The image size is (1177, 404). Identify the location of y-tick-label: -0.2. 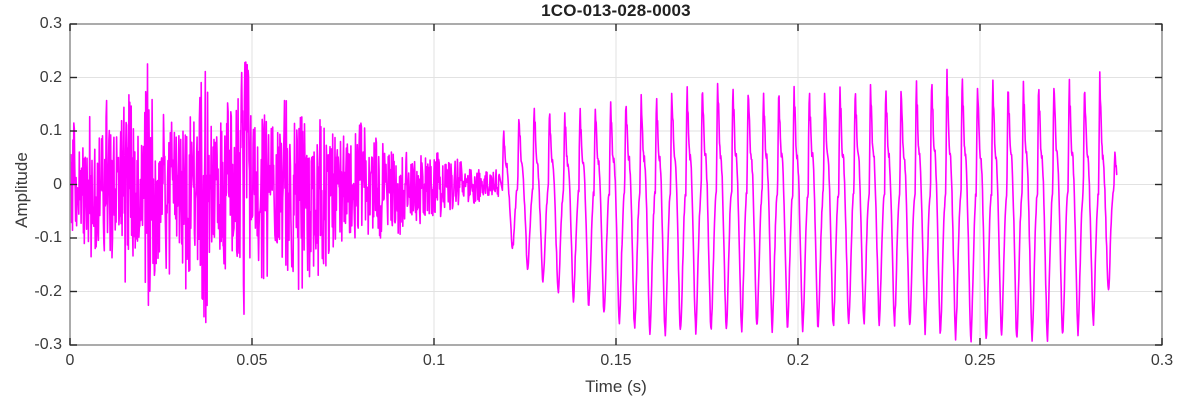
(48, 291).